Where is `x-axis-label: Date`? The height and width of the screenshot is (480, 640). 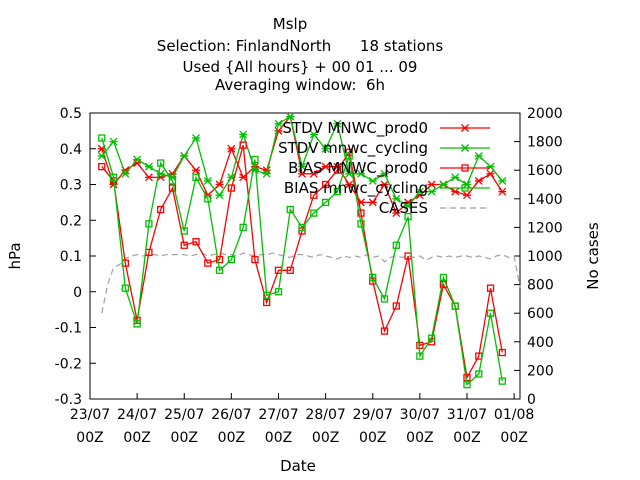
x-axis-label: Date is located at coordinates (298, 466).